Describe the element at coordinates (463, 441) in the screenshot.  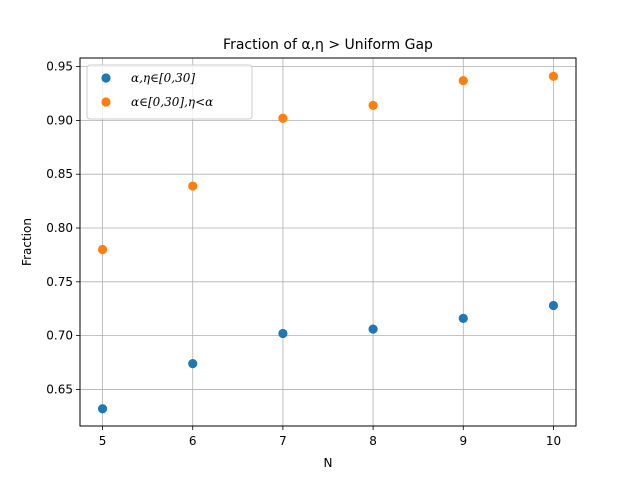
I see `x-tick-label: 9` at that location.